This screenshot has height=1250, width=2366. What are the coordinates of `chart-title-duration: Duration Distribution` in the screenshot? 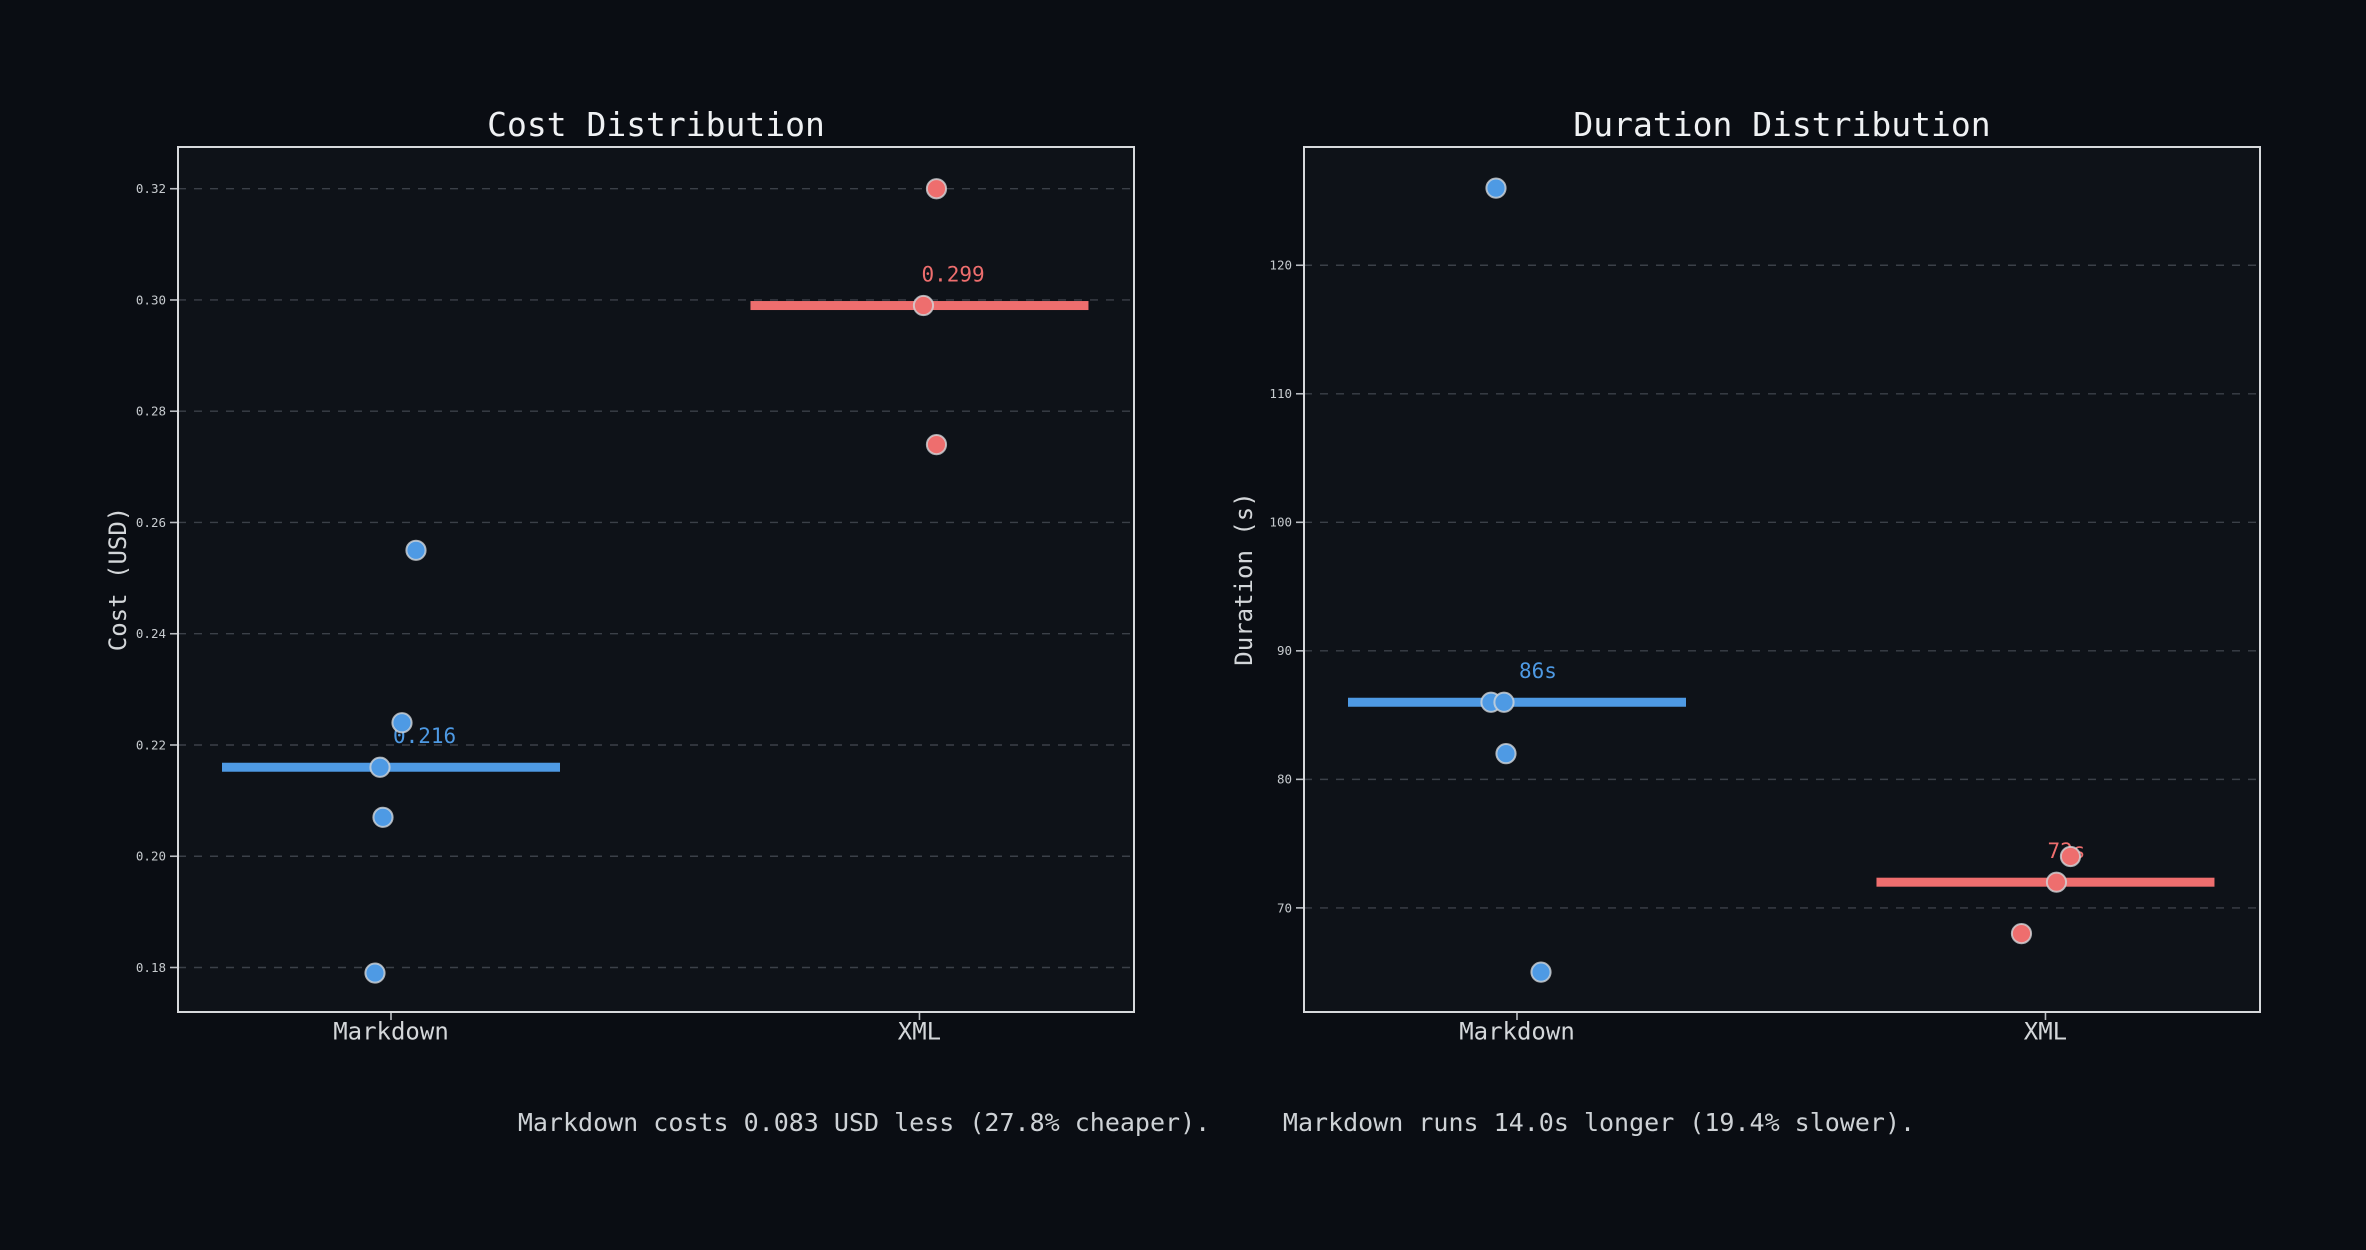 It's located at (1782, 124).